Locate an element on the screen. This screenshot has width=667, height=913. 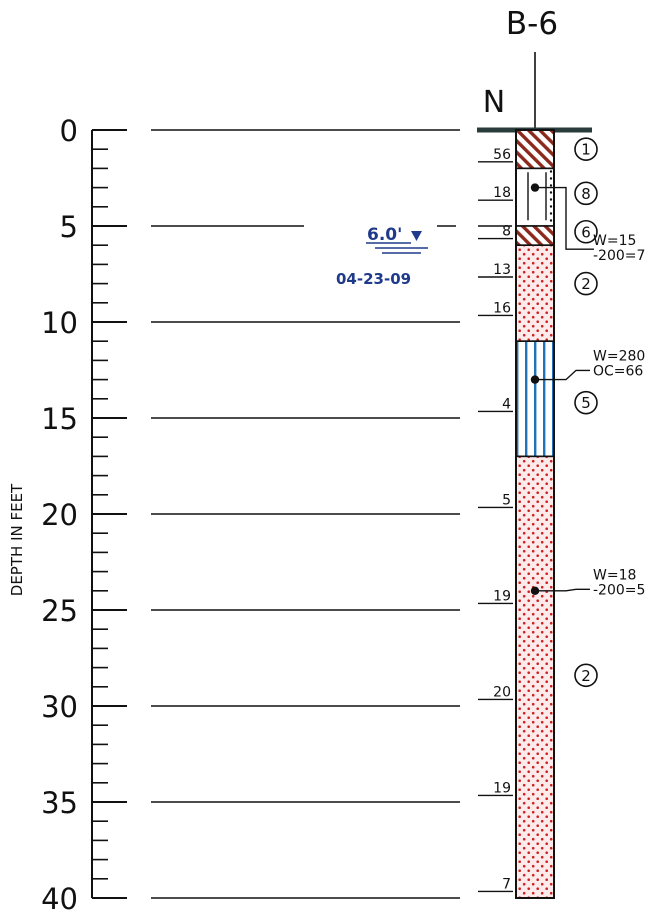
stratum-number: 1 is located at coordinates (586, 150).